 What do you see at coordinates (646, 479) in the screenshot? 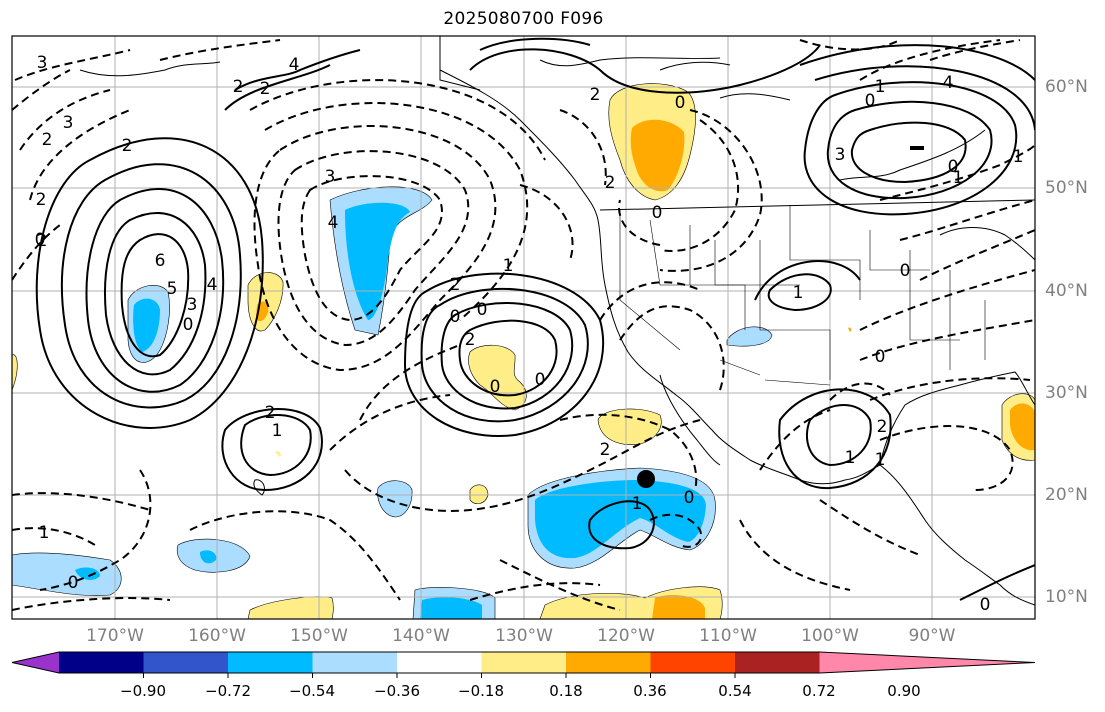
I see `storm-center-marker` at bounding box center [646, 479].